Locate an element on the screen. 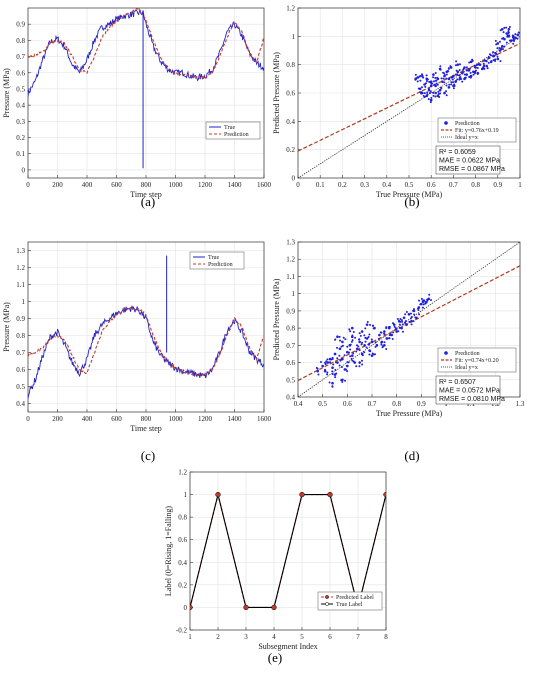  legend-swatch is located at coordinates (446, 353).